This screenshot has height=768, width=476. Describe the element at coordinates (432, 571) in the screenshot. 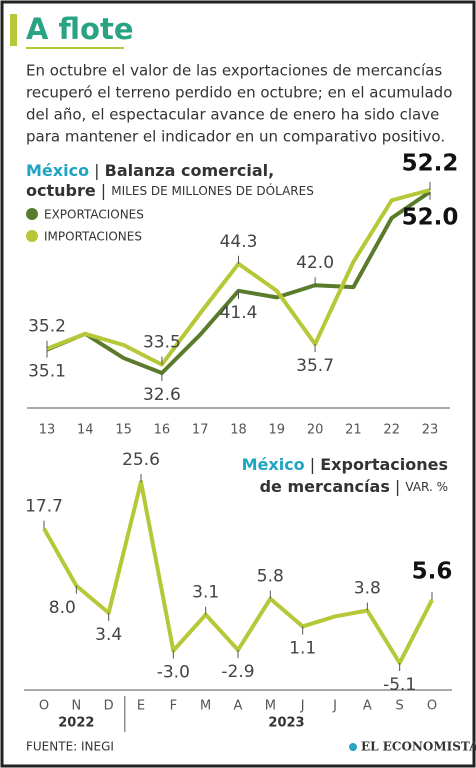

I see `data-label: 5.6` at that location.